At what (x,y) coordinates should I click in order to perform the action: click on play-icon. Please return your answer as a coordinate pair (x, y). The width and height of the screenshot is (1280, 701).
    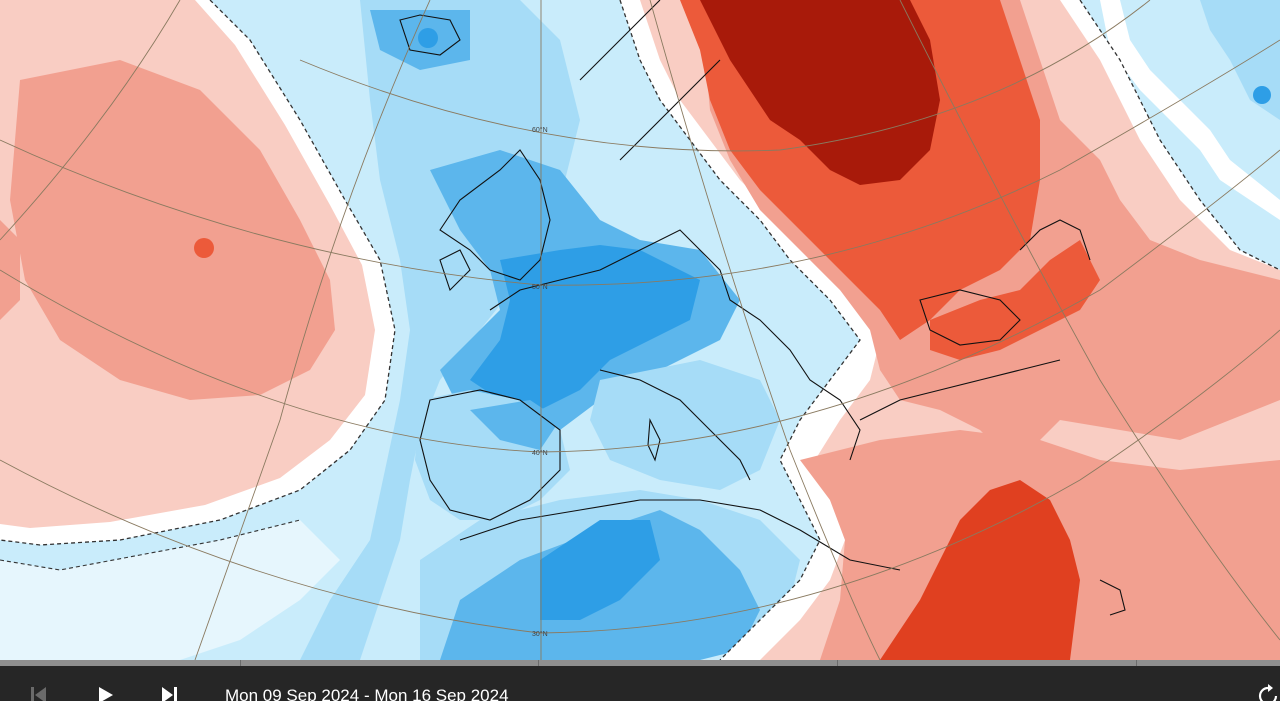
    Looking at the image, I should click on (105, 692).